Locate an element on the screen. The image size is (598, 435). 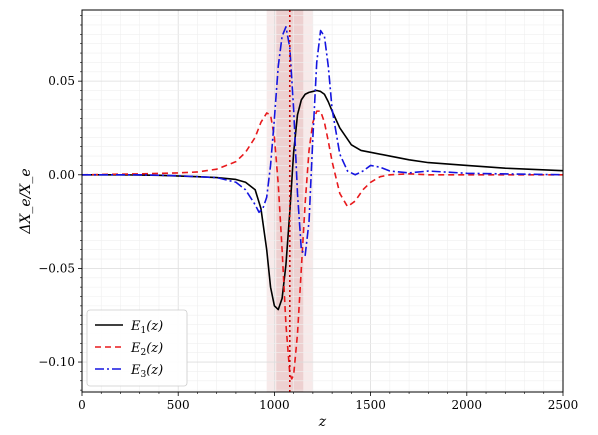
legend-label-e1: E1(z) is located at coordinates (146, 327).